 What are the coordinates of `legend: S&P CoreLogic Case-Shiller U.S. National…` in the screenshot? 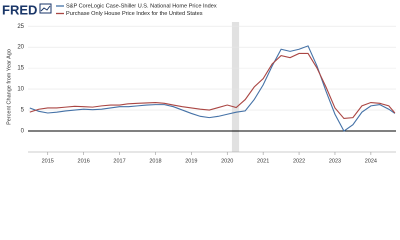 It's located at (136, 10).